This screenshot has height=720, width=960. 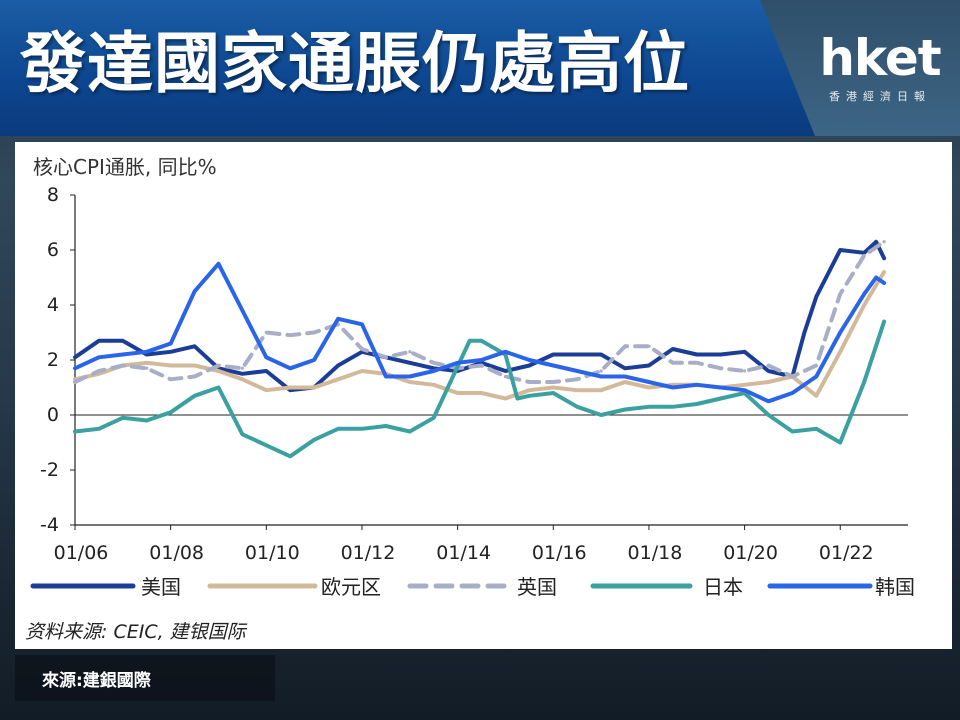 What do you see at coordinates (53, 195) in the screenshot?
I see `y-tick-label: 8` at bounding box center [53, 195].